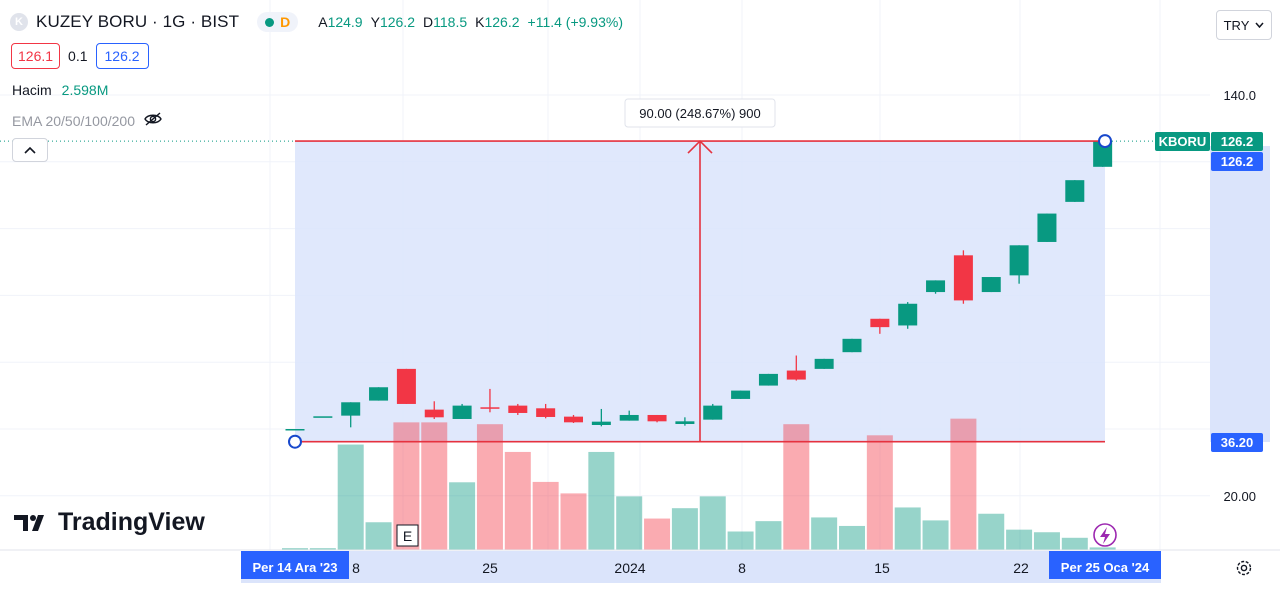 Image resolution: width=1280 pixels, height=596 pixels. What do you see at coordinates (122, 56) in the screenshot?
I see `buy-price-button: 126.2` at bounding box center [122, 56].